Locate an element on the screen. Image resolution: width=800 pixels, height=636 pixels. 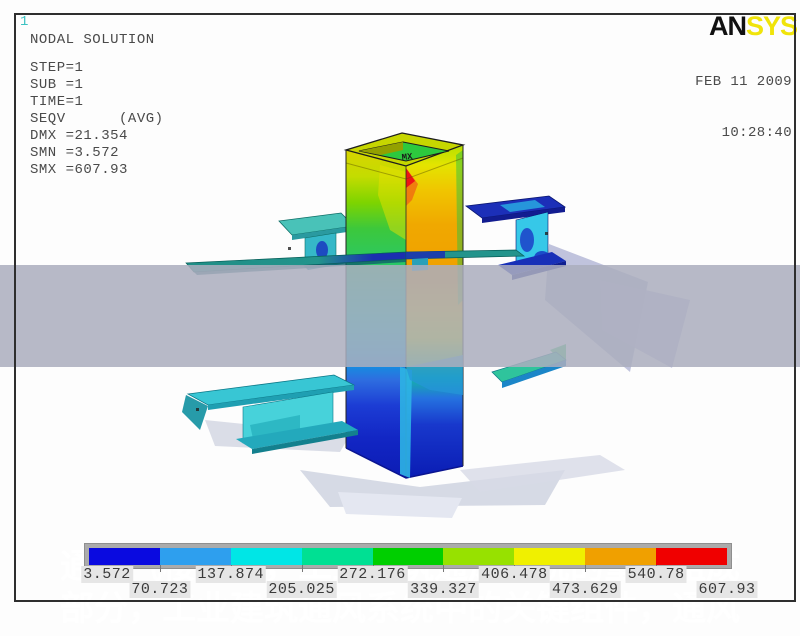
plot-time: 10:28:40 is located at coordinates (756, 133).